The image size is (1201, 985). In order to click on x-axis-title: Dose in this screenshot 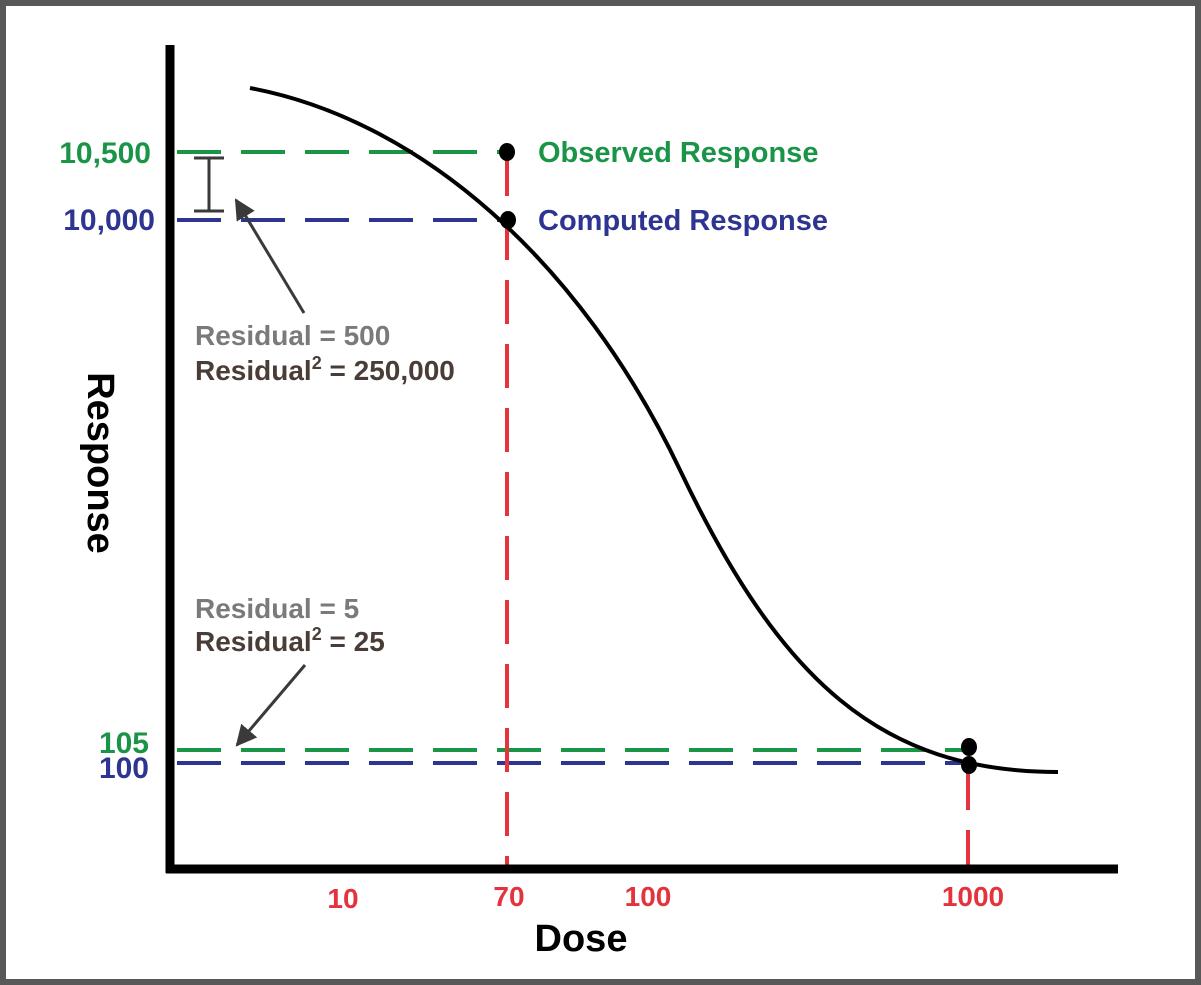, I will do `click(581, 939)`.